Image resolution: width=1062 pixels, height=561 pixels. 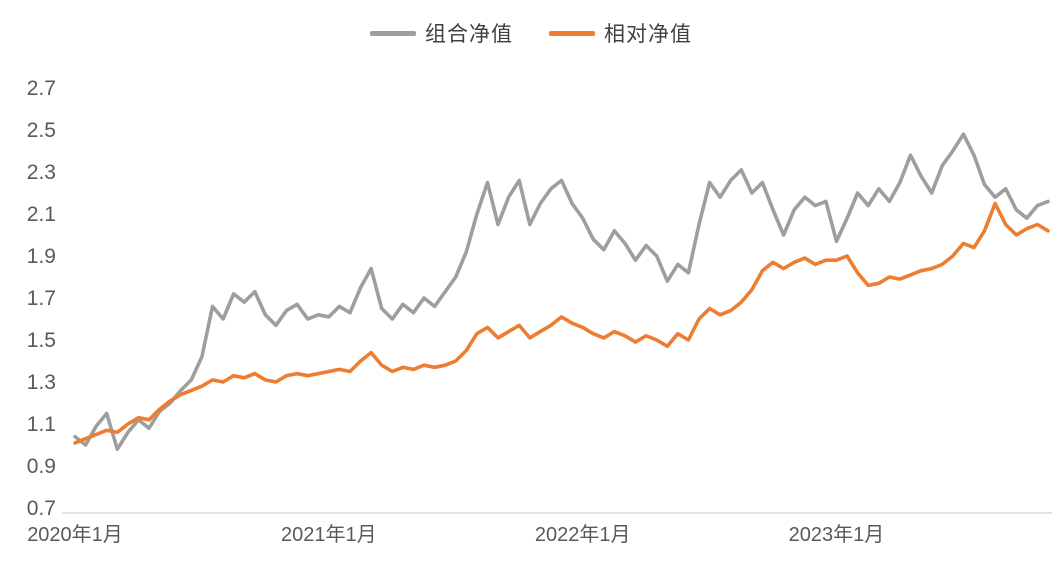 I want to click on x-axis-tick-label: 2021年1月, so click(x=329, y=534).